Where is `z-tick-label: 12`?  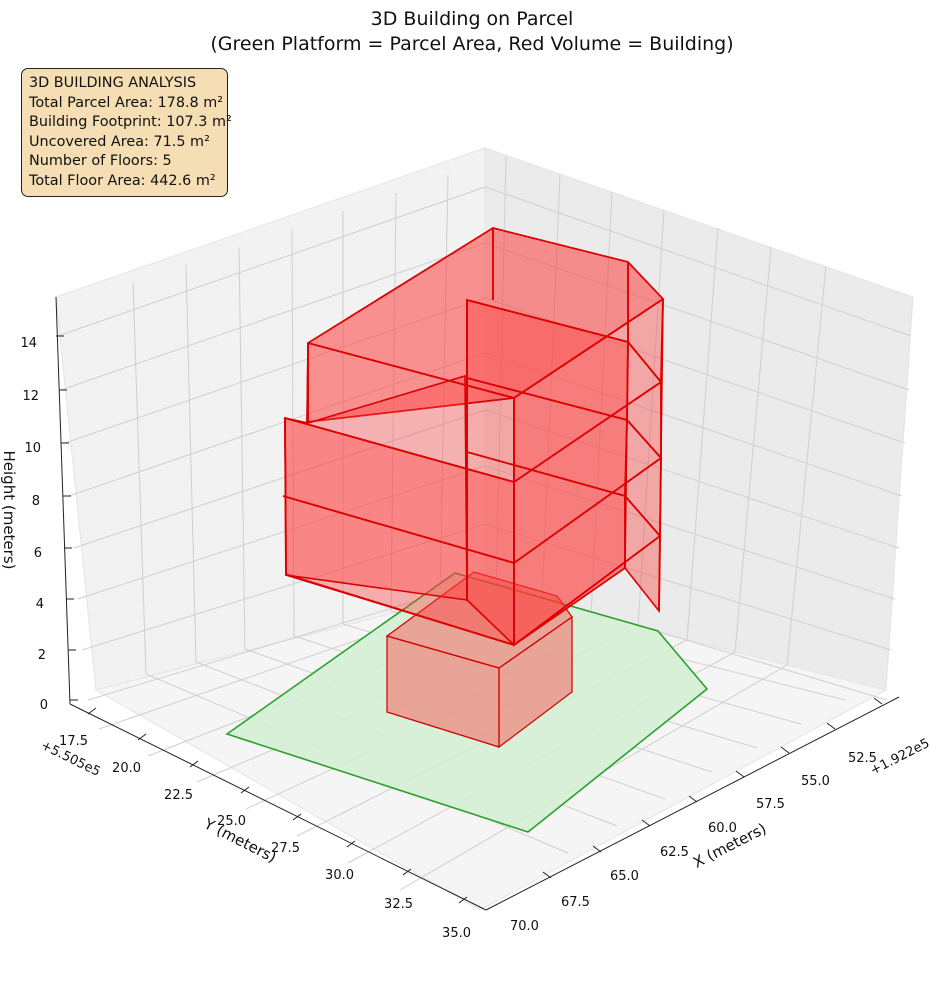 z-tick-label: 12 is located at coordinates (30, 396).